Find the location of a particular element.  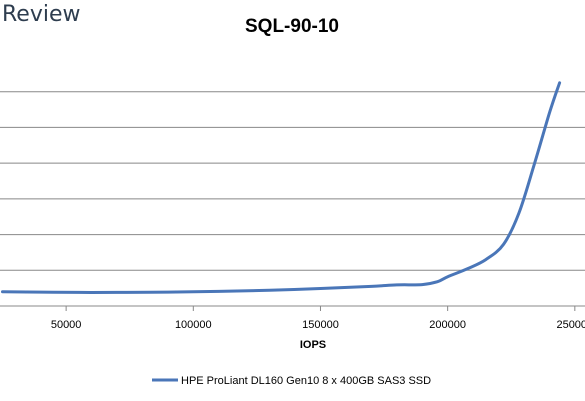

chart-title: SQL-90-10 is located at coordinates (292, 26).